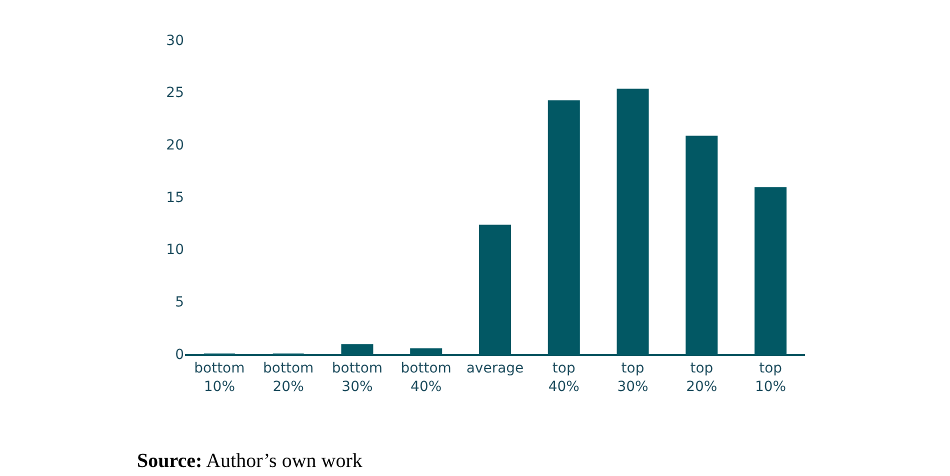  Describe the element at coordinates (357, 377) in the screenshot. I see `x-tick-label: bottom 30%` at that location.